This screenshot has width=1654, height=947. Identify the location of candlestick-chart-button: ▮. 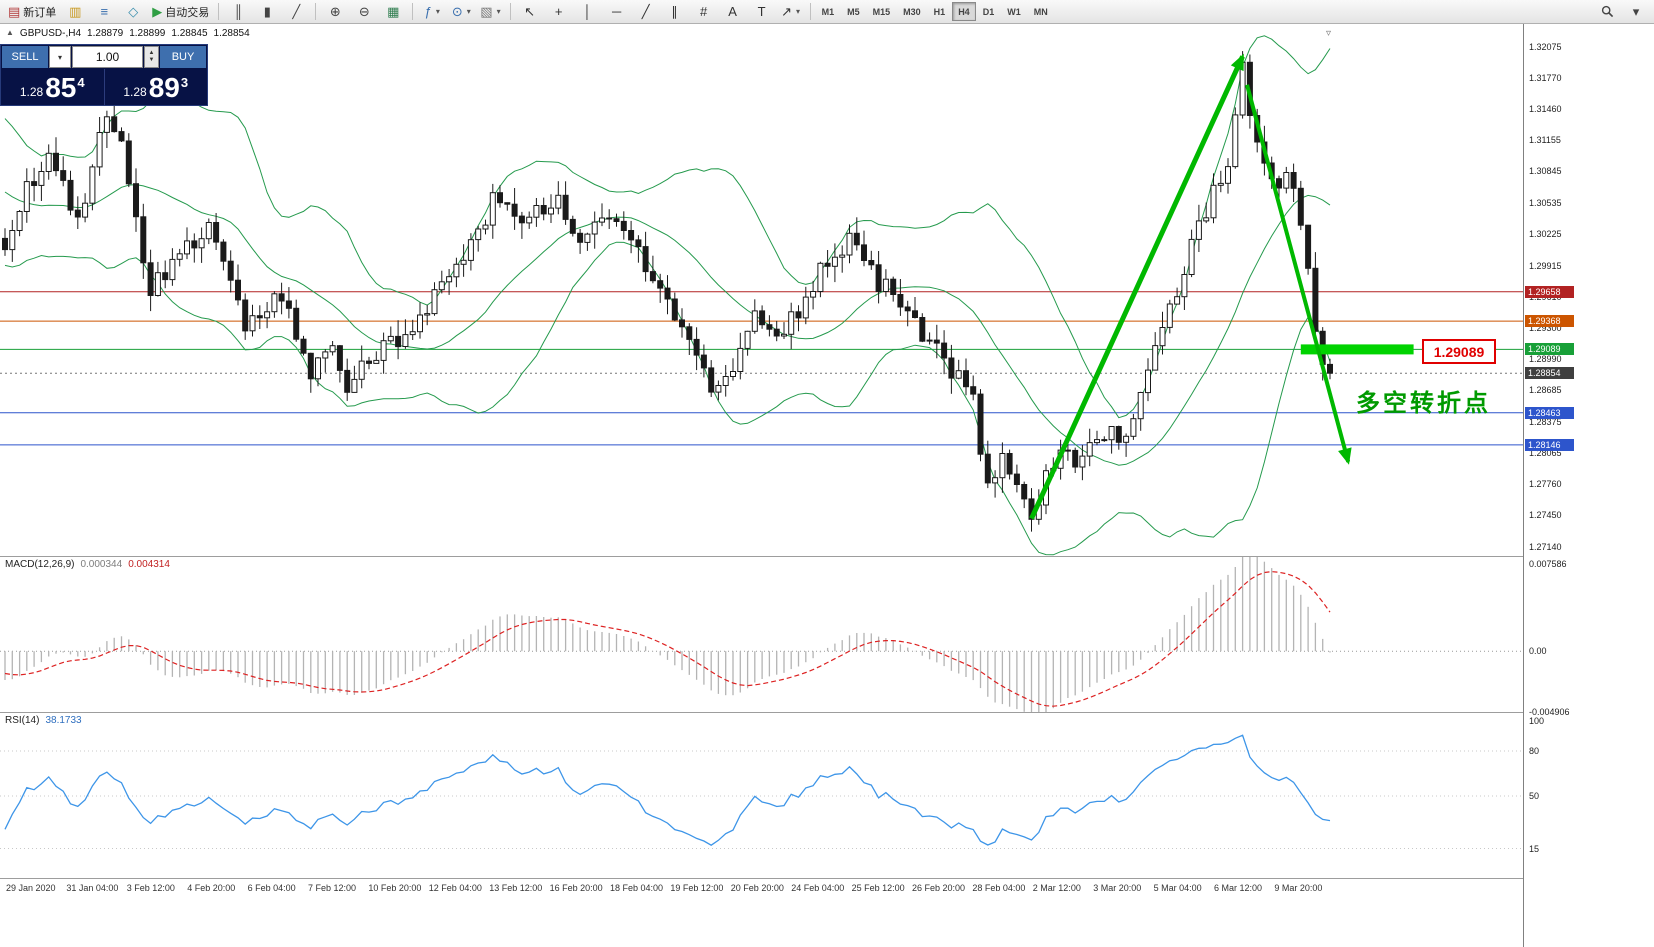
(267, 12).